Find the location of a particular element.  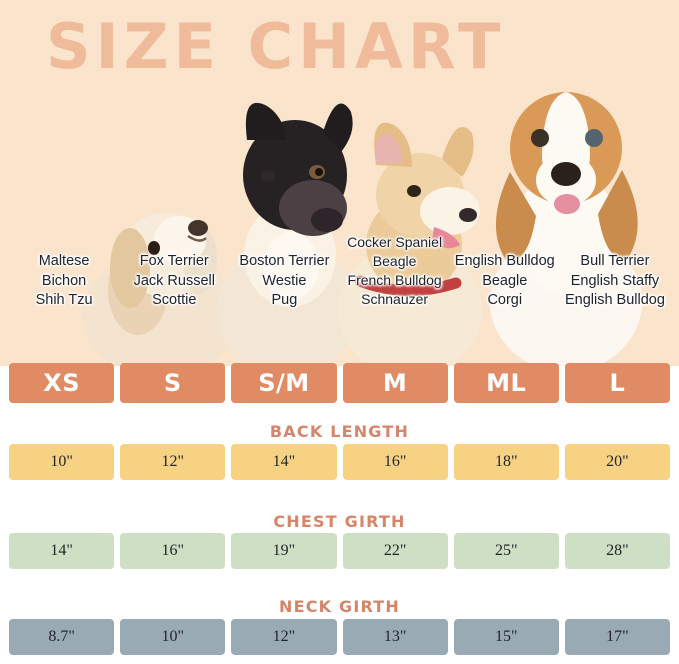

back-length-m: 16" is located at coordinates (395, 462).